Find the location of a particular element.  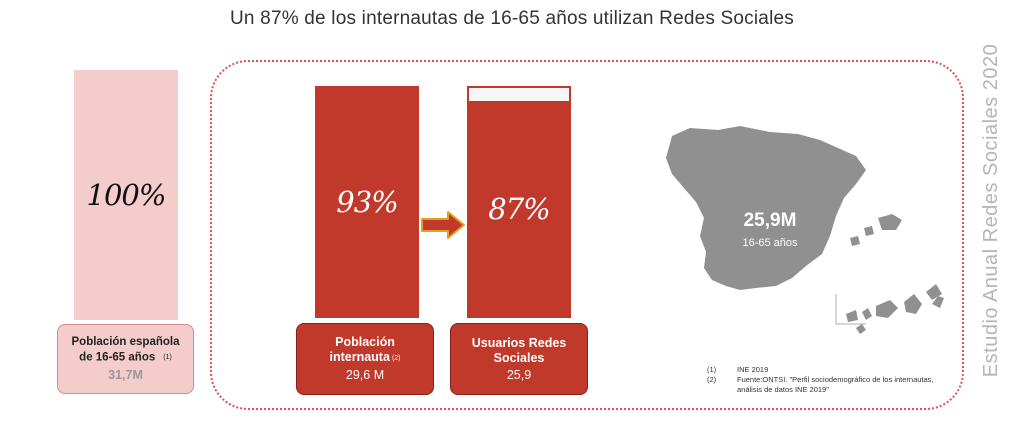

footnote-1-text: INE 2019 is located at coordinates (753, 369).